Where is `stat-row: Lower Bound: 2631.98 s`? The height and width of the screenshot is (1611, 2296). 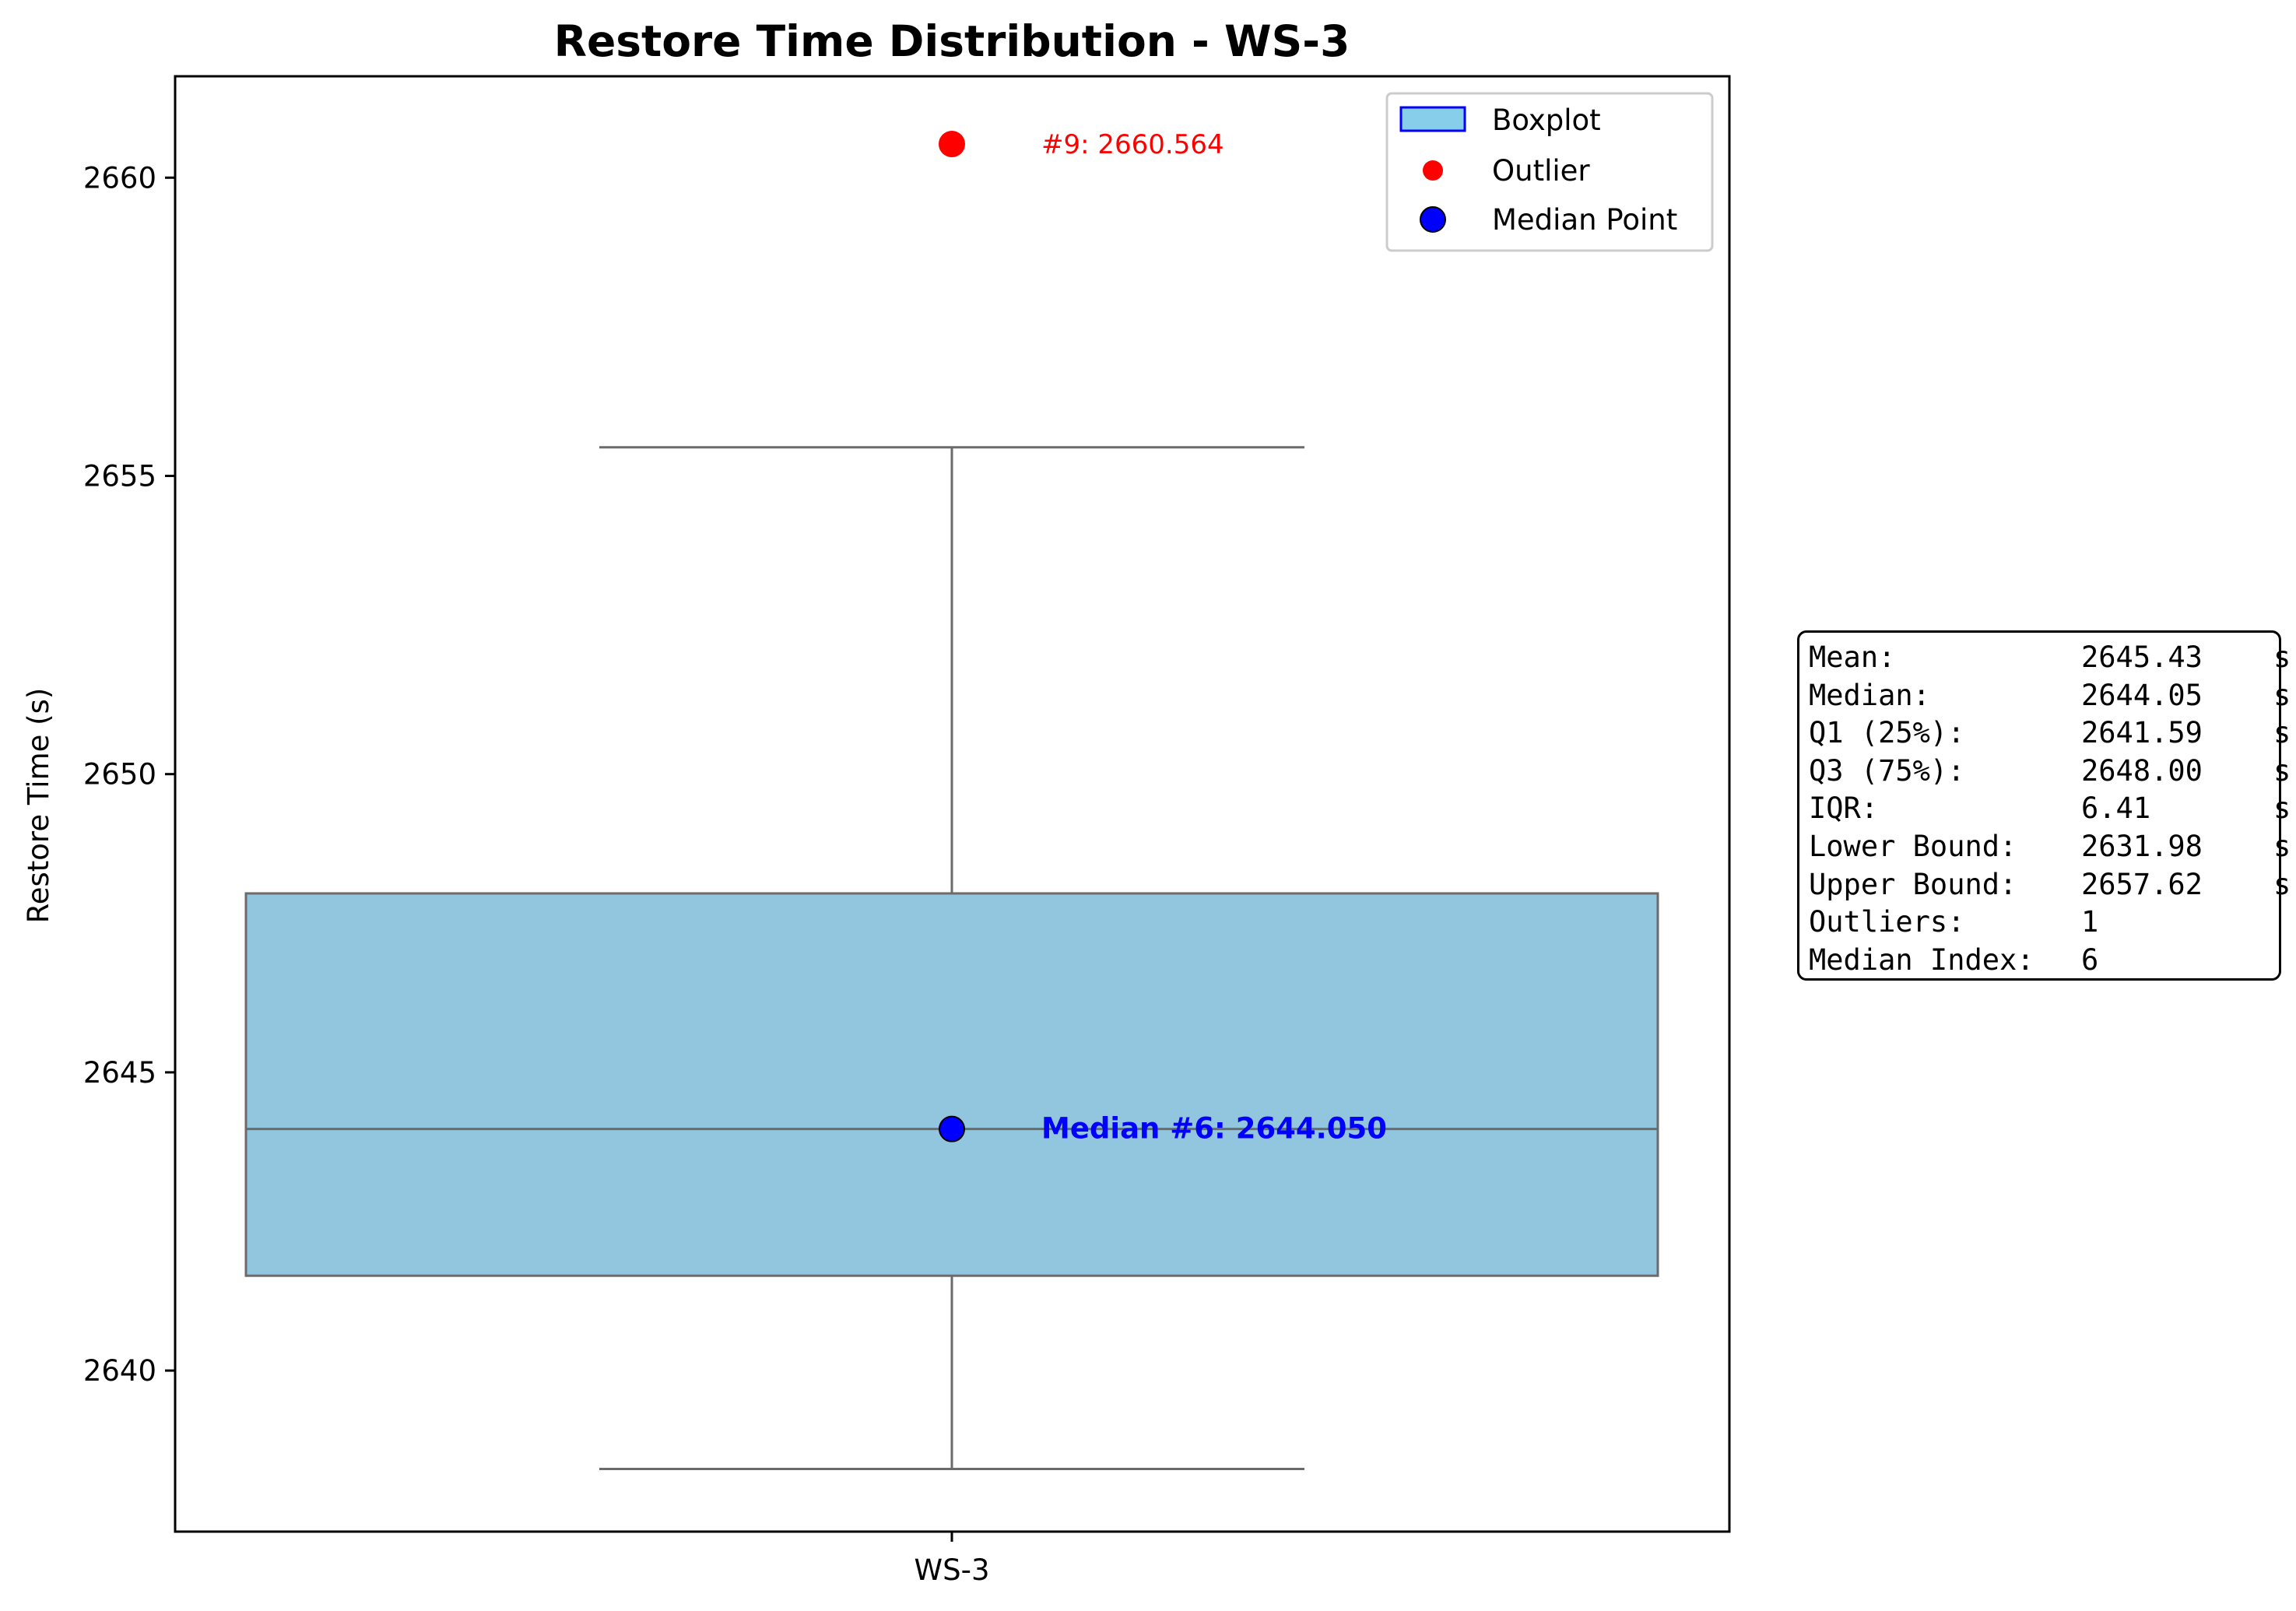
stat-row: Lower Bound: 2631.98 s is located at coordinates (2050, 847).